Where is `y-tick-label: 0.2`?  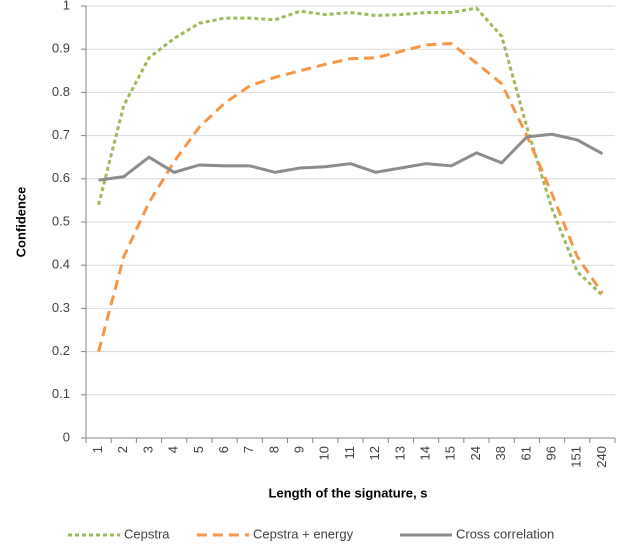 y-tick-label: 0.2 is located at coordinates (61, 350).